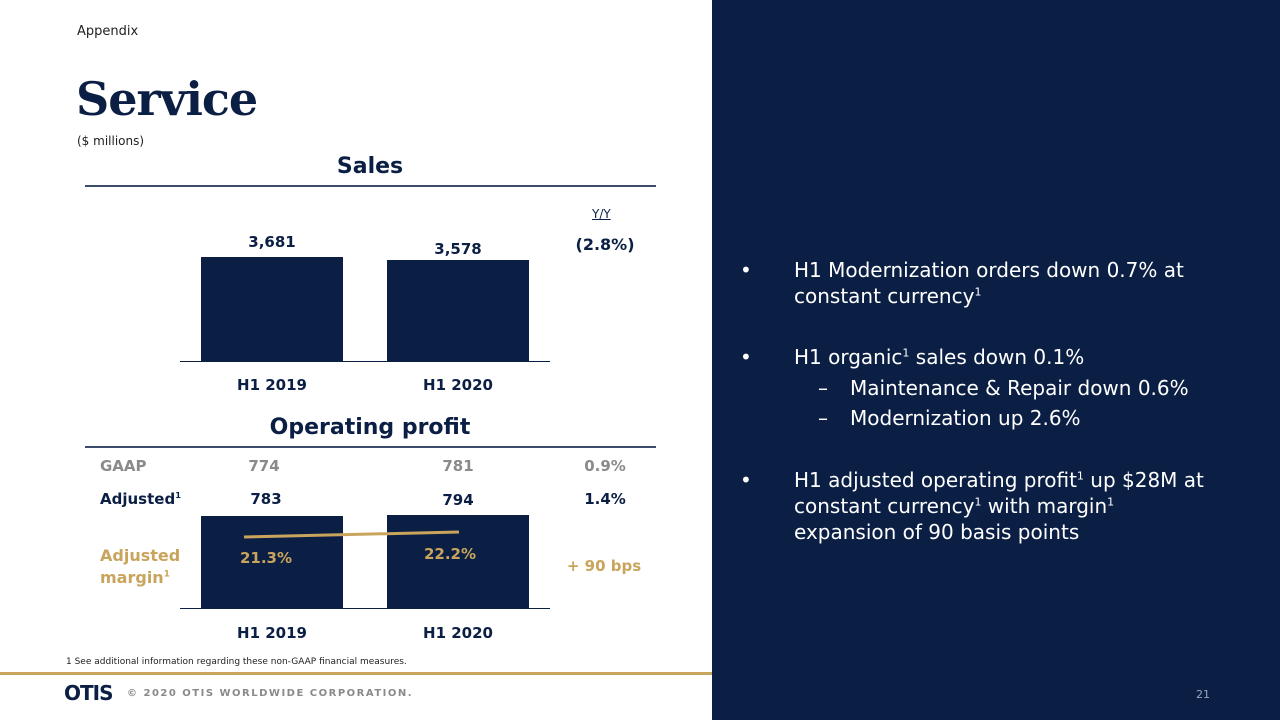 Image resolution: width=1280 pixels, height=720 pixels. I want to click on margin-line, so click(351, 534).